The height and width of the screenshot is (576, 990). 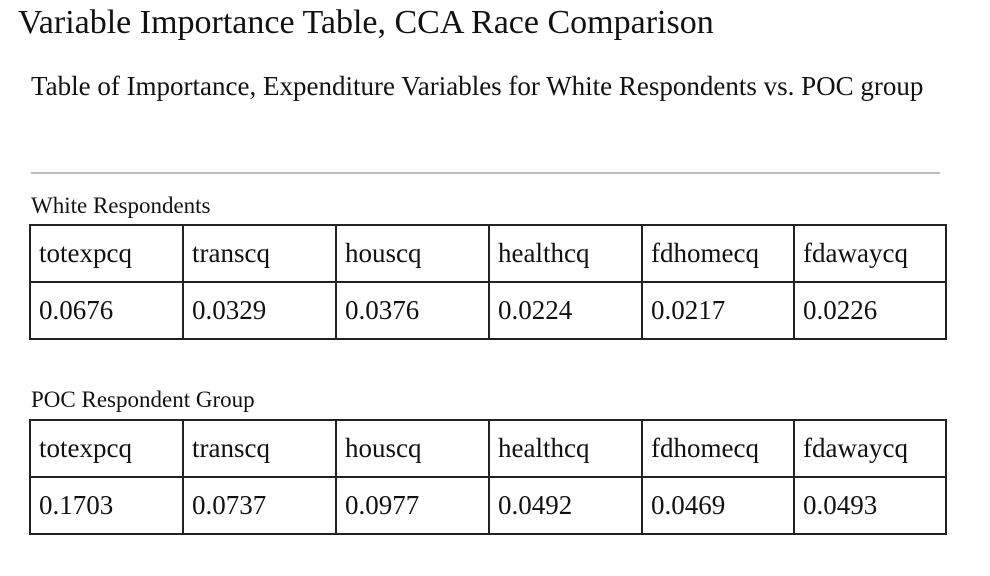 I want to click on value-cell: 0.0492, so click(x=565, y=505).